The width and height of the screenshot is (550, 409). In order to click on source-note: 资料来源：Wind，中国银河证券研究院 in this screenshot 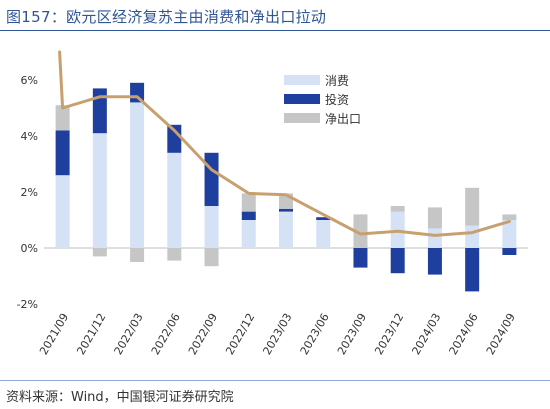, I will do `click(120, 397)`.